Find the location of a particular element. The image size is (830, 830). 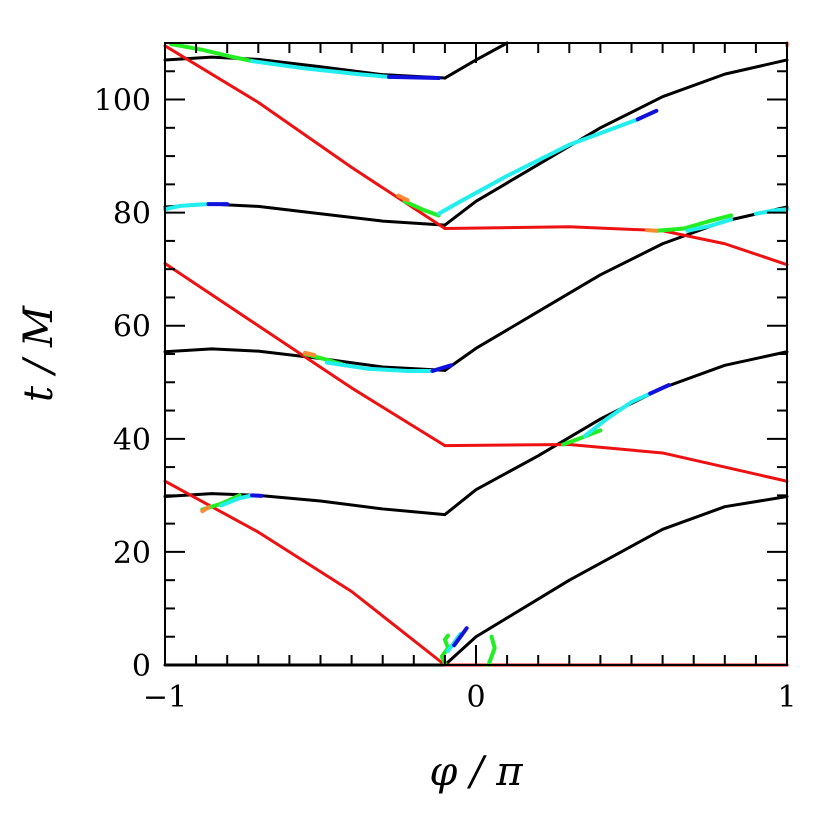

y-axis-label: t / M is located at coordinates (39, 353).